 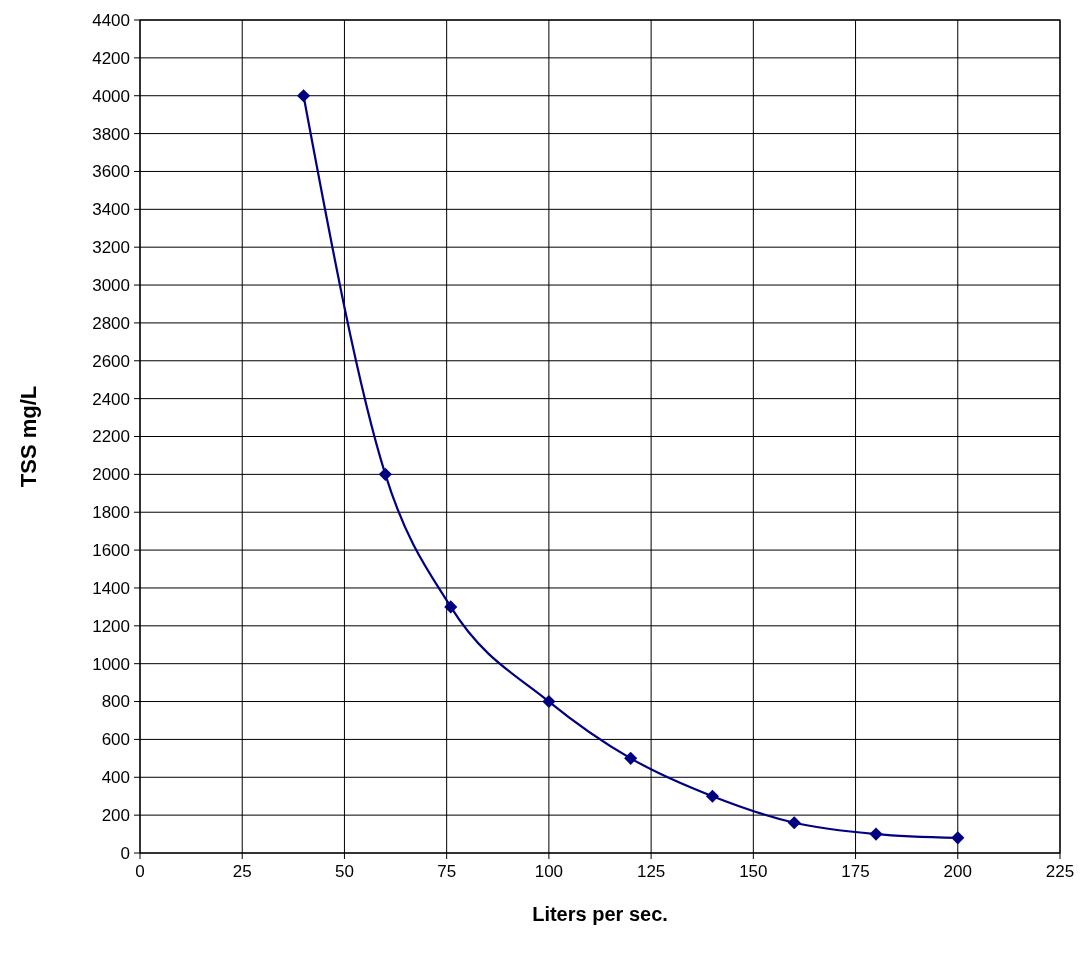 I want to click on y-tick-label: 3400, so click(x=111, y=210).